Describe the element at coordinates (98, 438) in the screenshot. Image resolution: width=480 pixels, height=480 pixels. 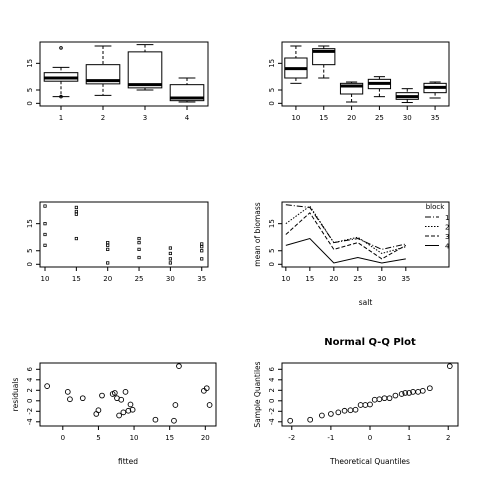
I see `x-tick-label: 5` at that location.